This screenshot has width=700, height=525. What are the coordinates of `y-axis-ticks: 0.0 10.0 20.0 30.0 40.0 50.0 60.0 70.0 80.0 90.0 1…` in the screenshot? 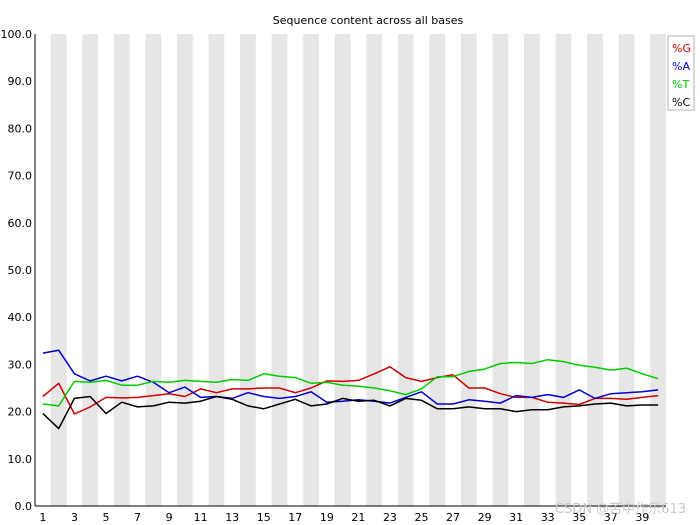 It's located at (17, 270).